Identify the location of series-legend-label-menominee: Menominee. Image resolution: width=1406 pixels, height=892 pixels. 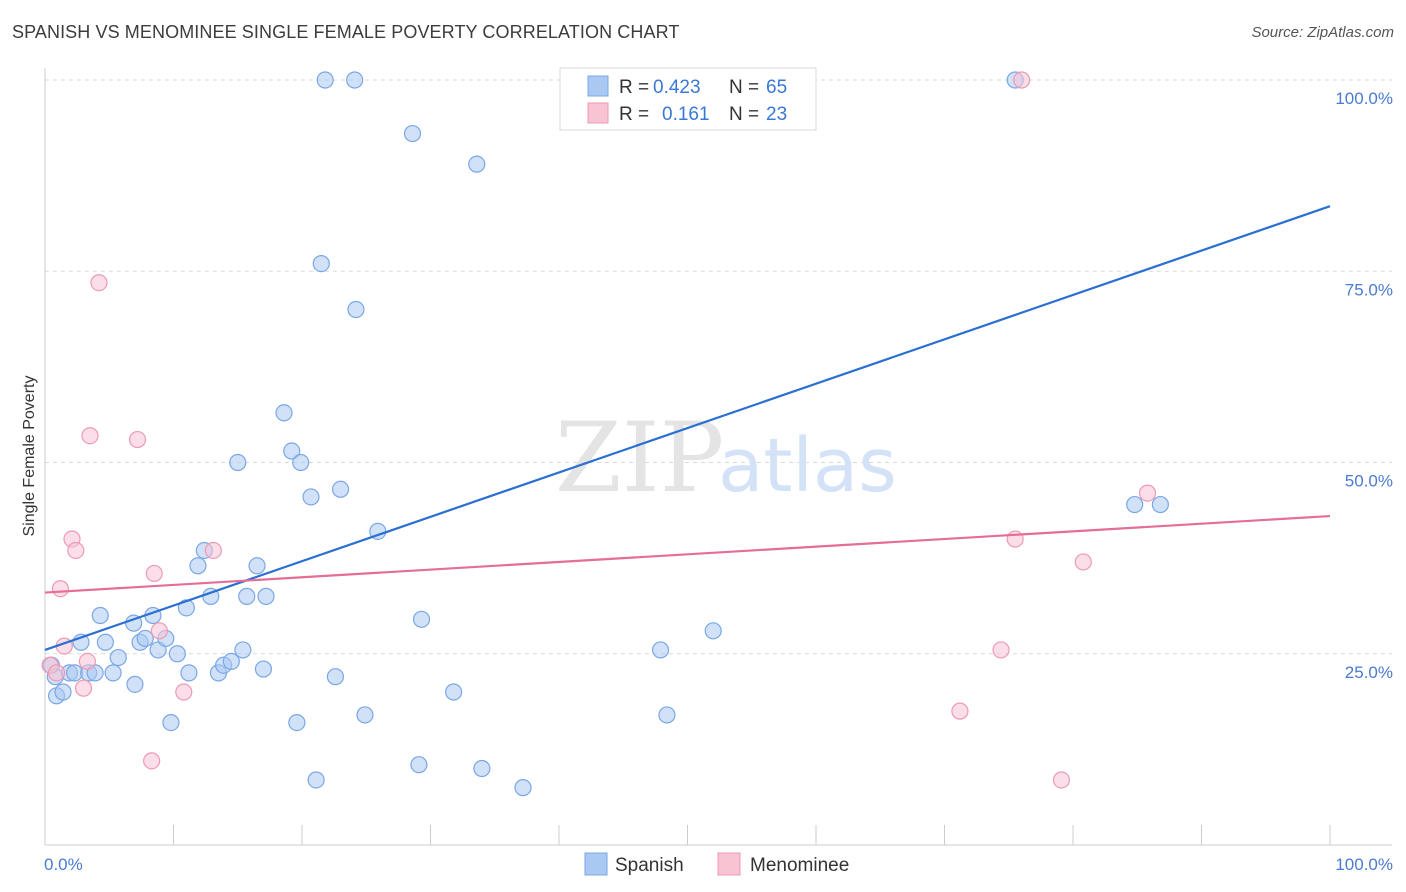
(799, 865).